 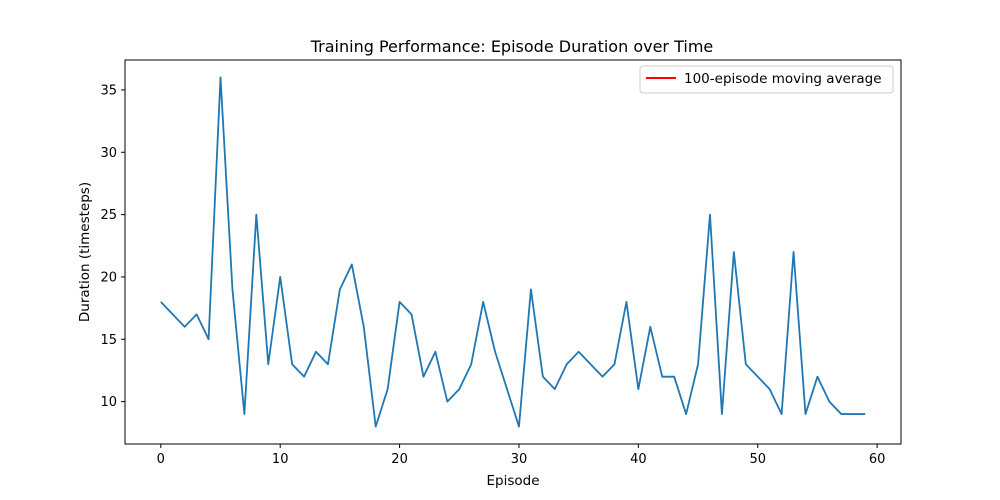 What do you see at coordinates (85, 252) in the screenshot?
I see `y-axis-label: Duration (timesteps)` at bounding box center [85, 252].